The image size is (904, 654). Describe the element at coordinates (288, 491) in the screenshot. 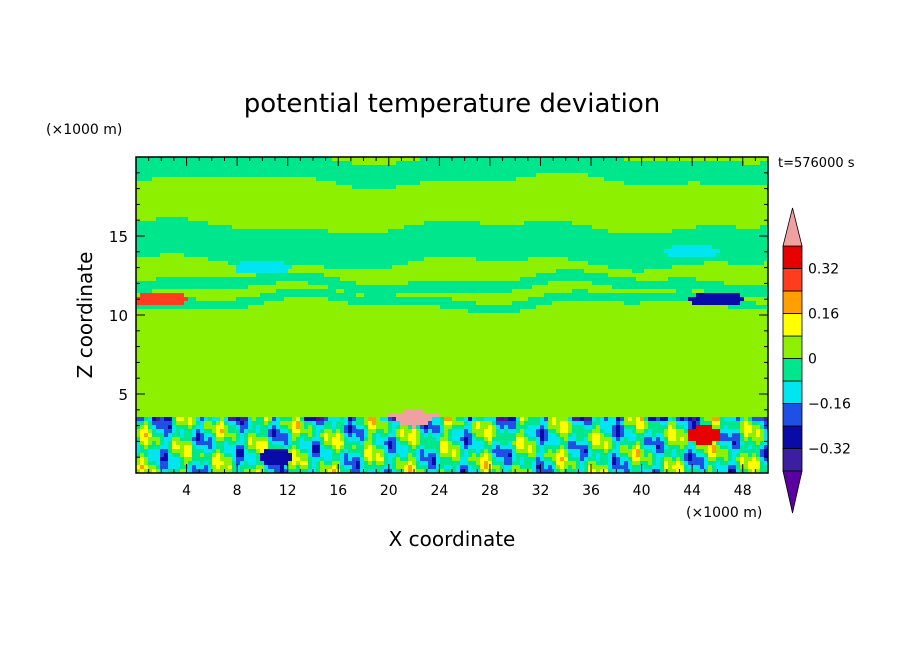

I see `x-tick-label: 12` at that location.